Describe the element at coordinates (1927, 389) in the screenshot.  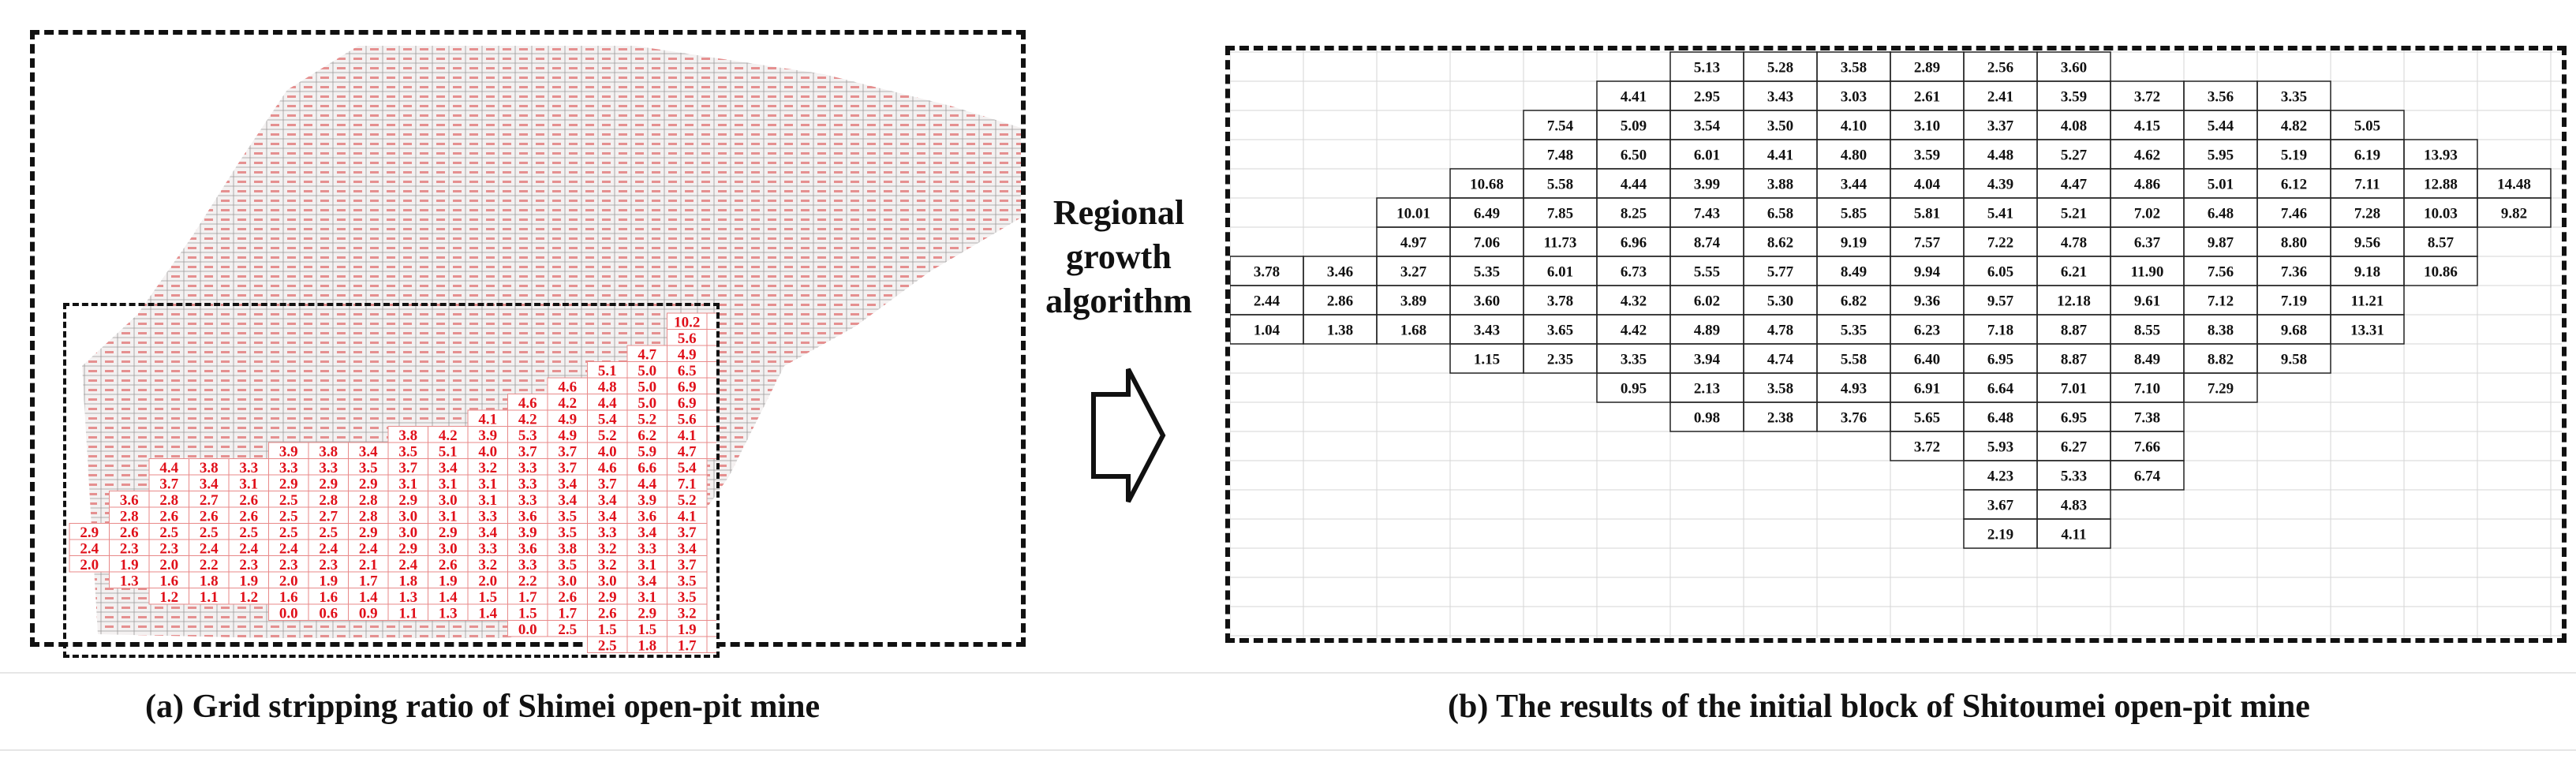
I see `block-value: 6.91` at that location.